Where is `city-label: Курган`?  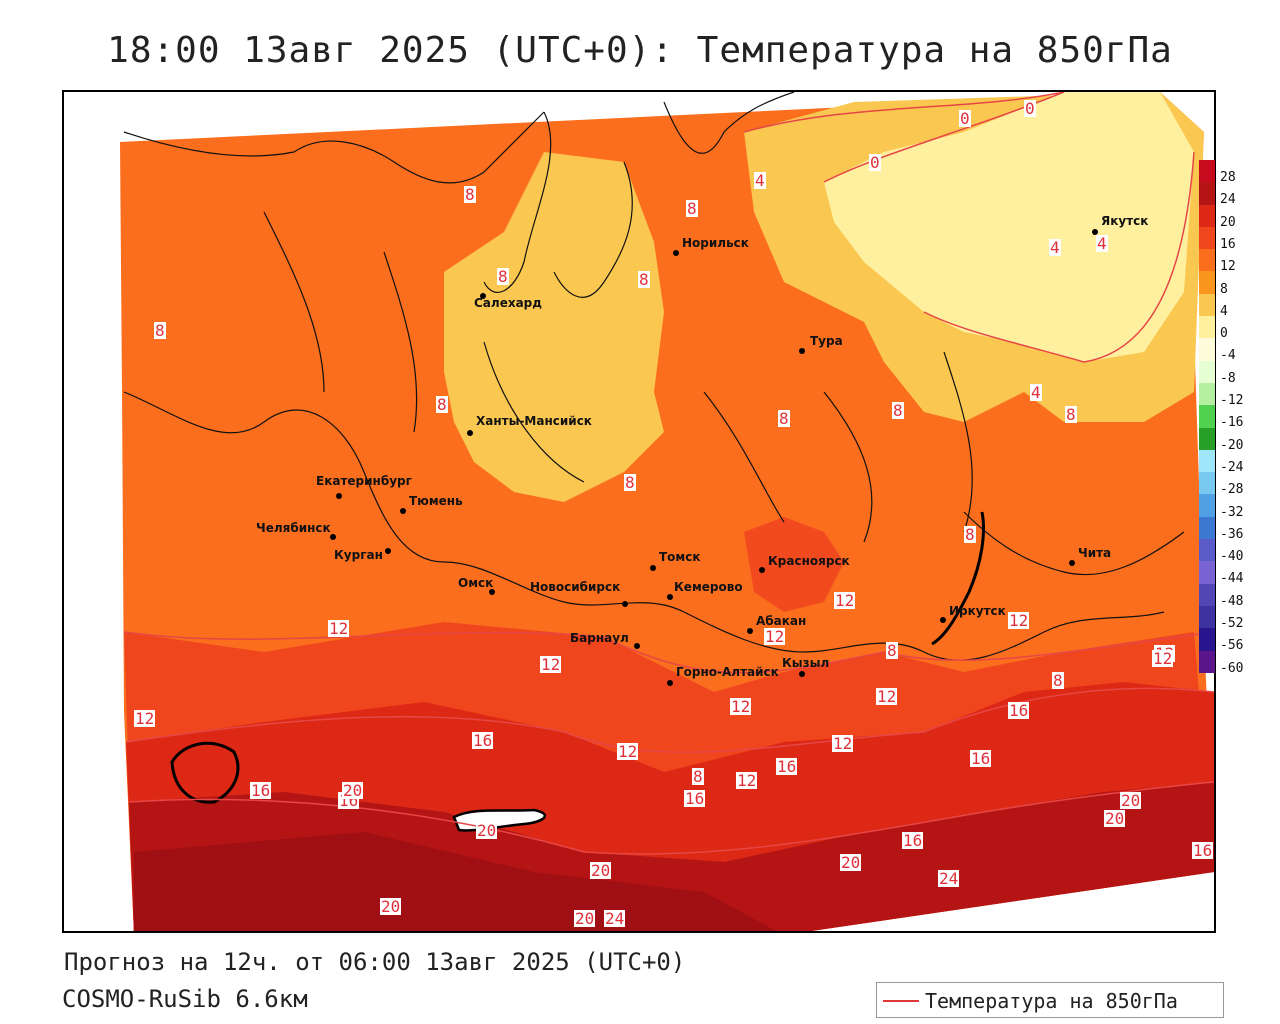 city-label: Курган is located at coordinates (358, 555).